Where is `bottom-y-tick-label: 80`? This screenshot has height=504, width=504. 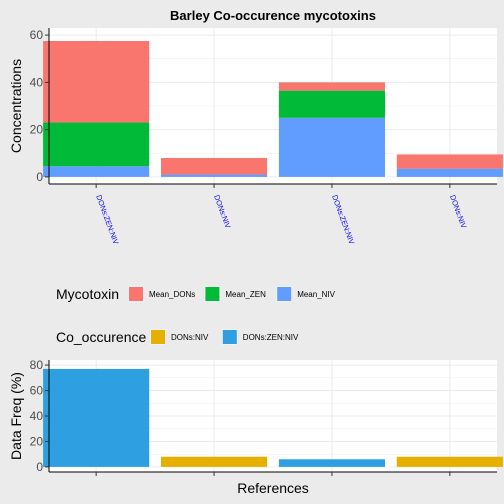
bottom-y-tick-label: 80 is located at coordinates (37, 365).